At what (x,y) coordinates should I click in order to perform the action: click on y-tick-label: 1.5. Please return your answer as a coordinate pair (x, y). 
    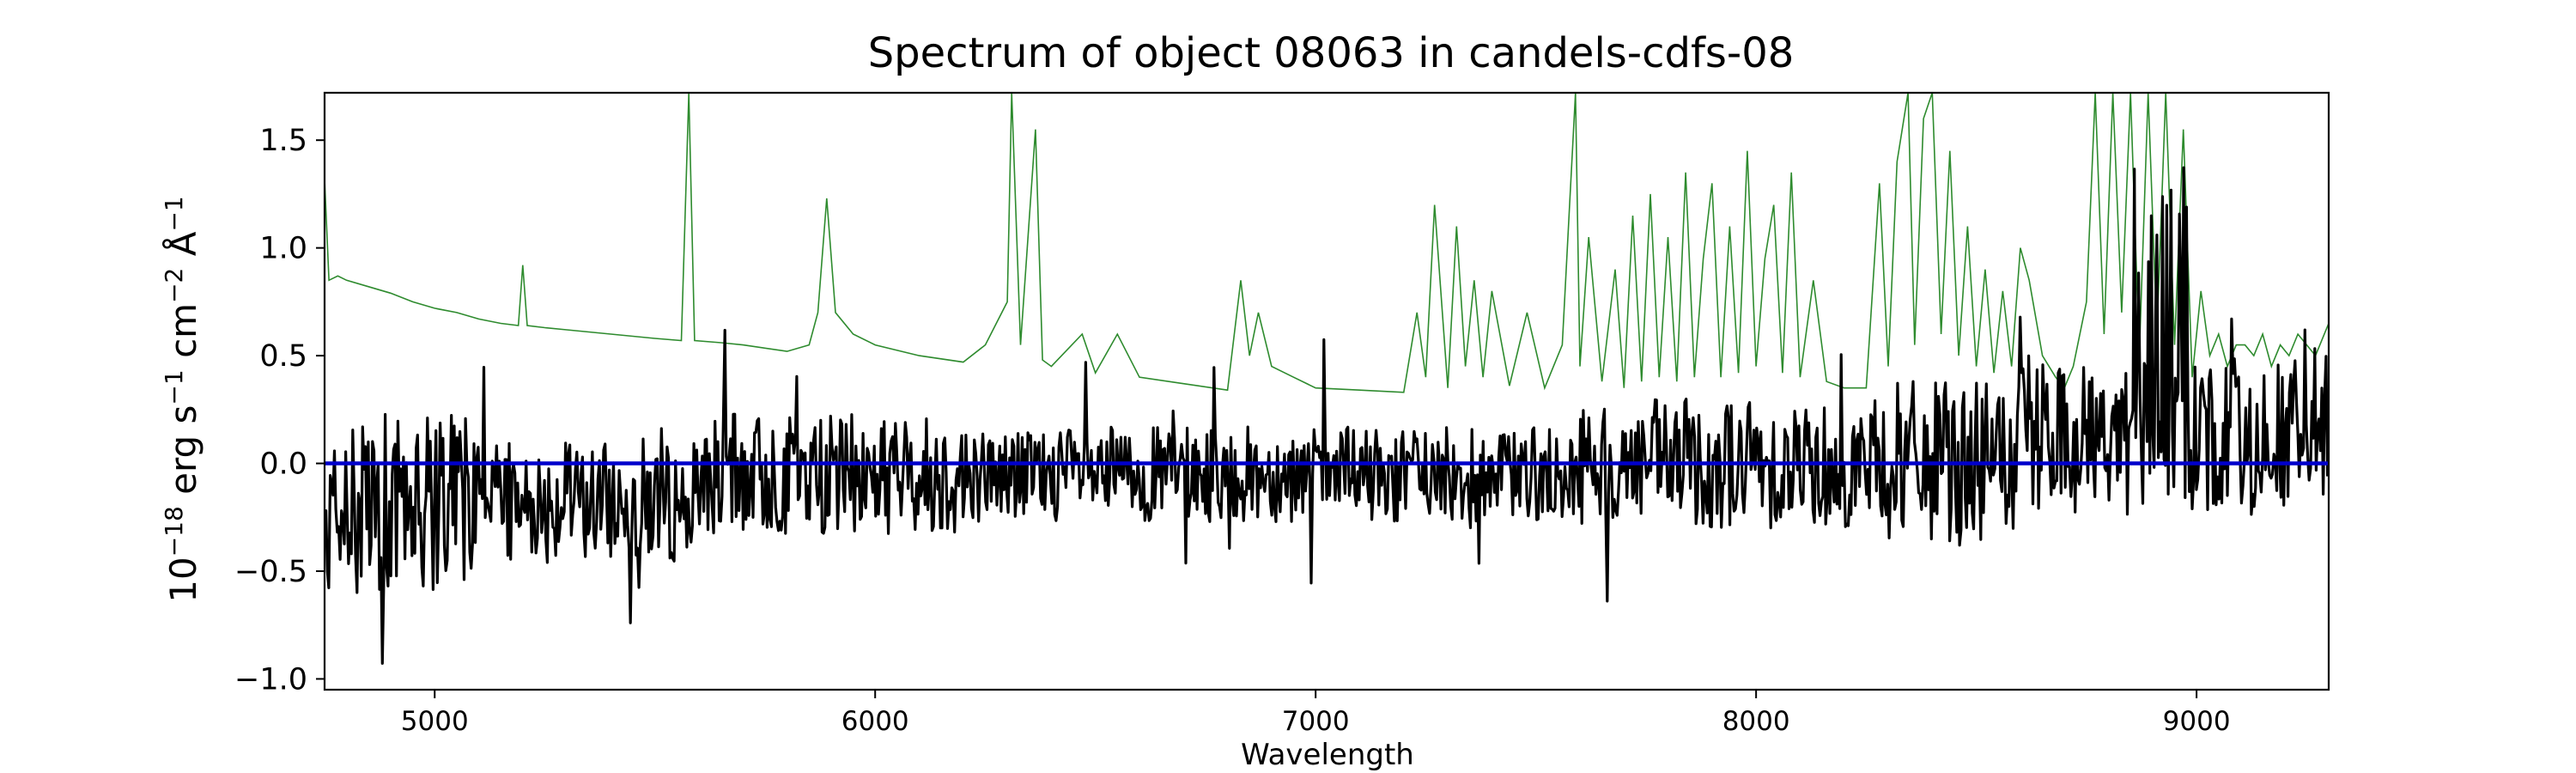
    Looking at the image, I should click on (283, 141).